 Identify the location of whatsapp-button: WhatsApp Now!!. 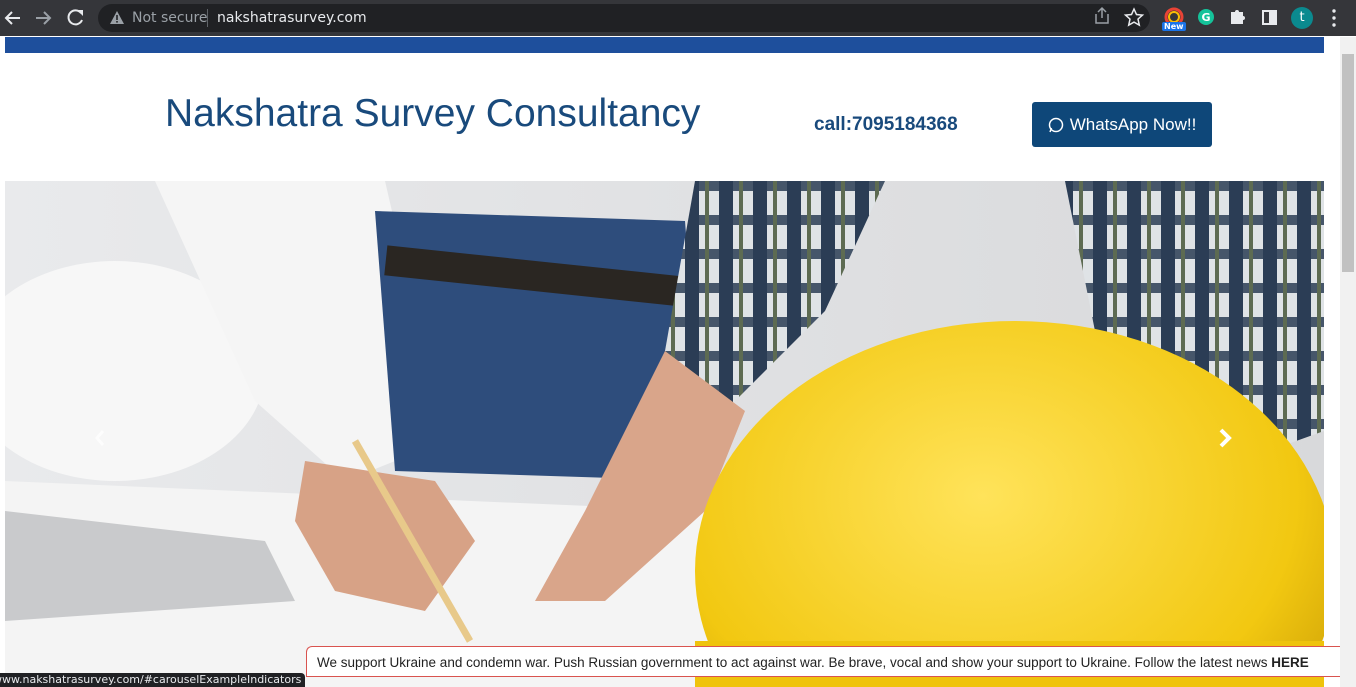
(1122, 124).